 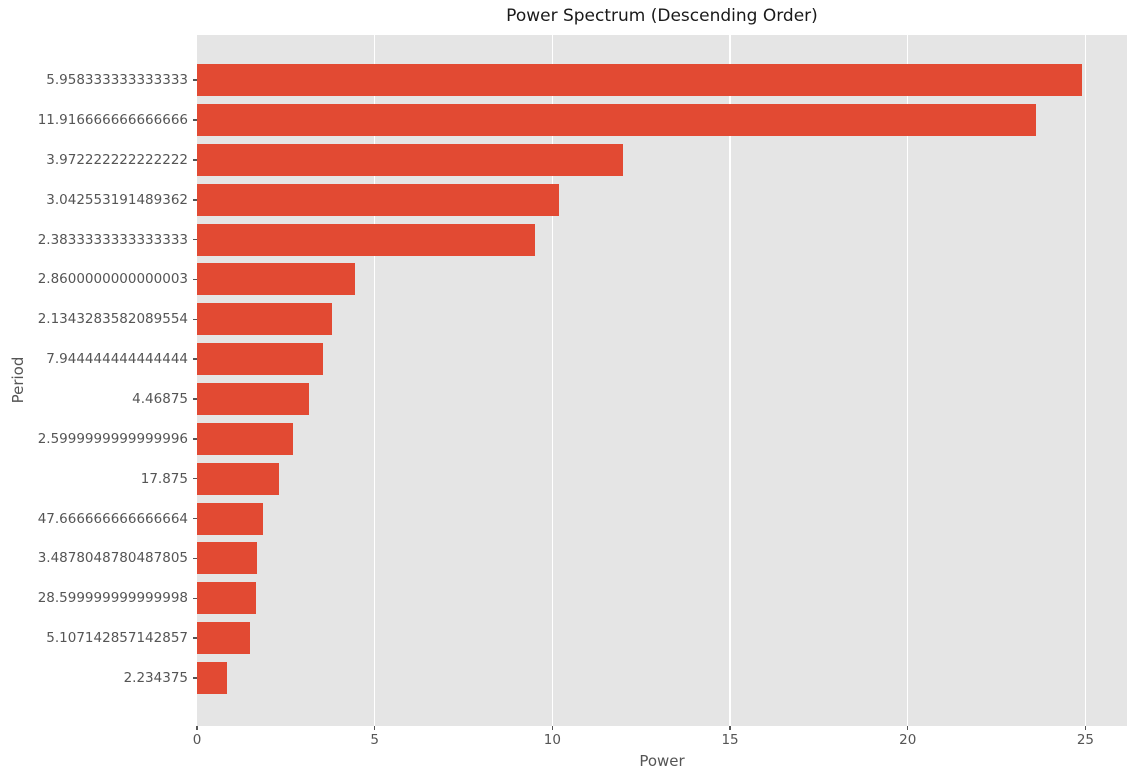 I want to click on y-tick-label: 17.875, so click(x=164, y=478).